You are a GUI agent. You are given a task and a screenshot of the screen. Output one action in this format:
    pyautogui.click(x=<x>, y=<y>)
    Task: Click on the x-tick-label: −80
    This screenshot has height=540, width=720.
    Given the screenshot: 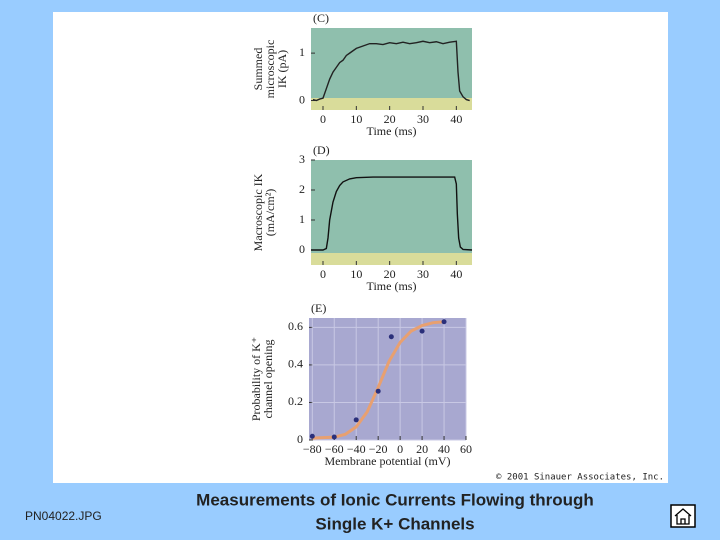 What is the action you would take?
    pyautogui.click(x=312, y=449)
    